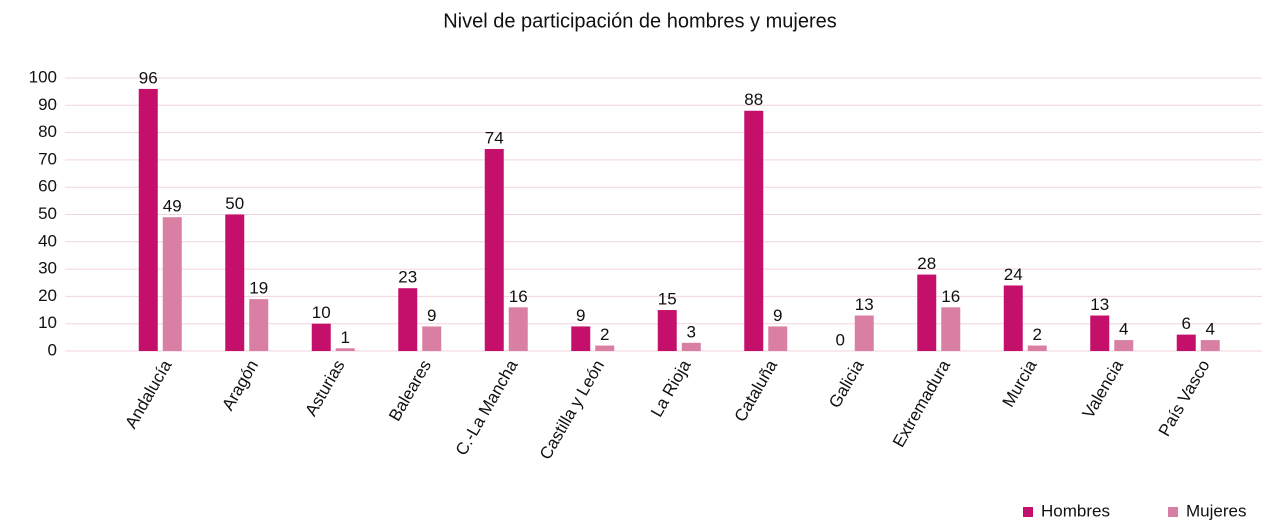 This screenshot has width=1265, height=522. What do you see at coordinates (234, 203) in the screenshot?
I see `value-label: 50` at bounding box center [234, 203].